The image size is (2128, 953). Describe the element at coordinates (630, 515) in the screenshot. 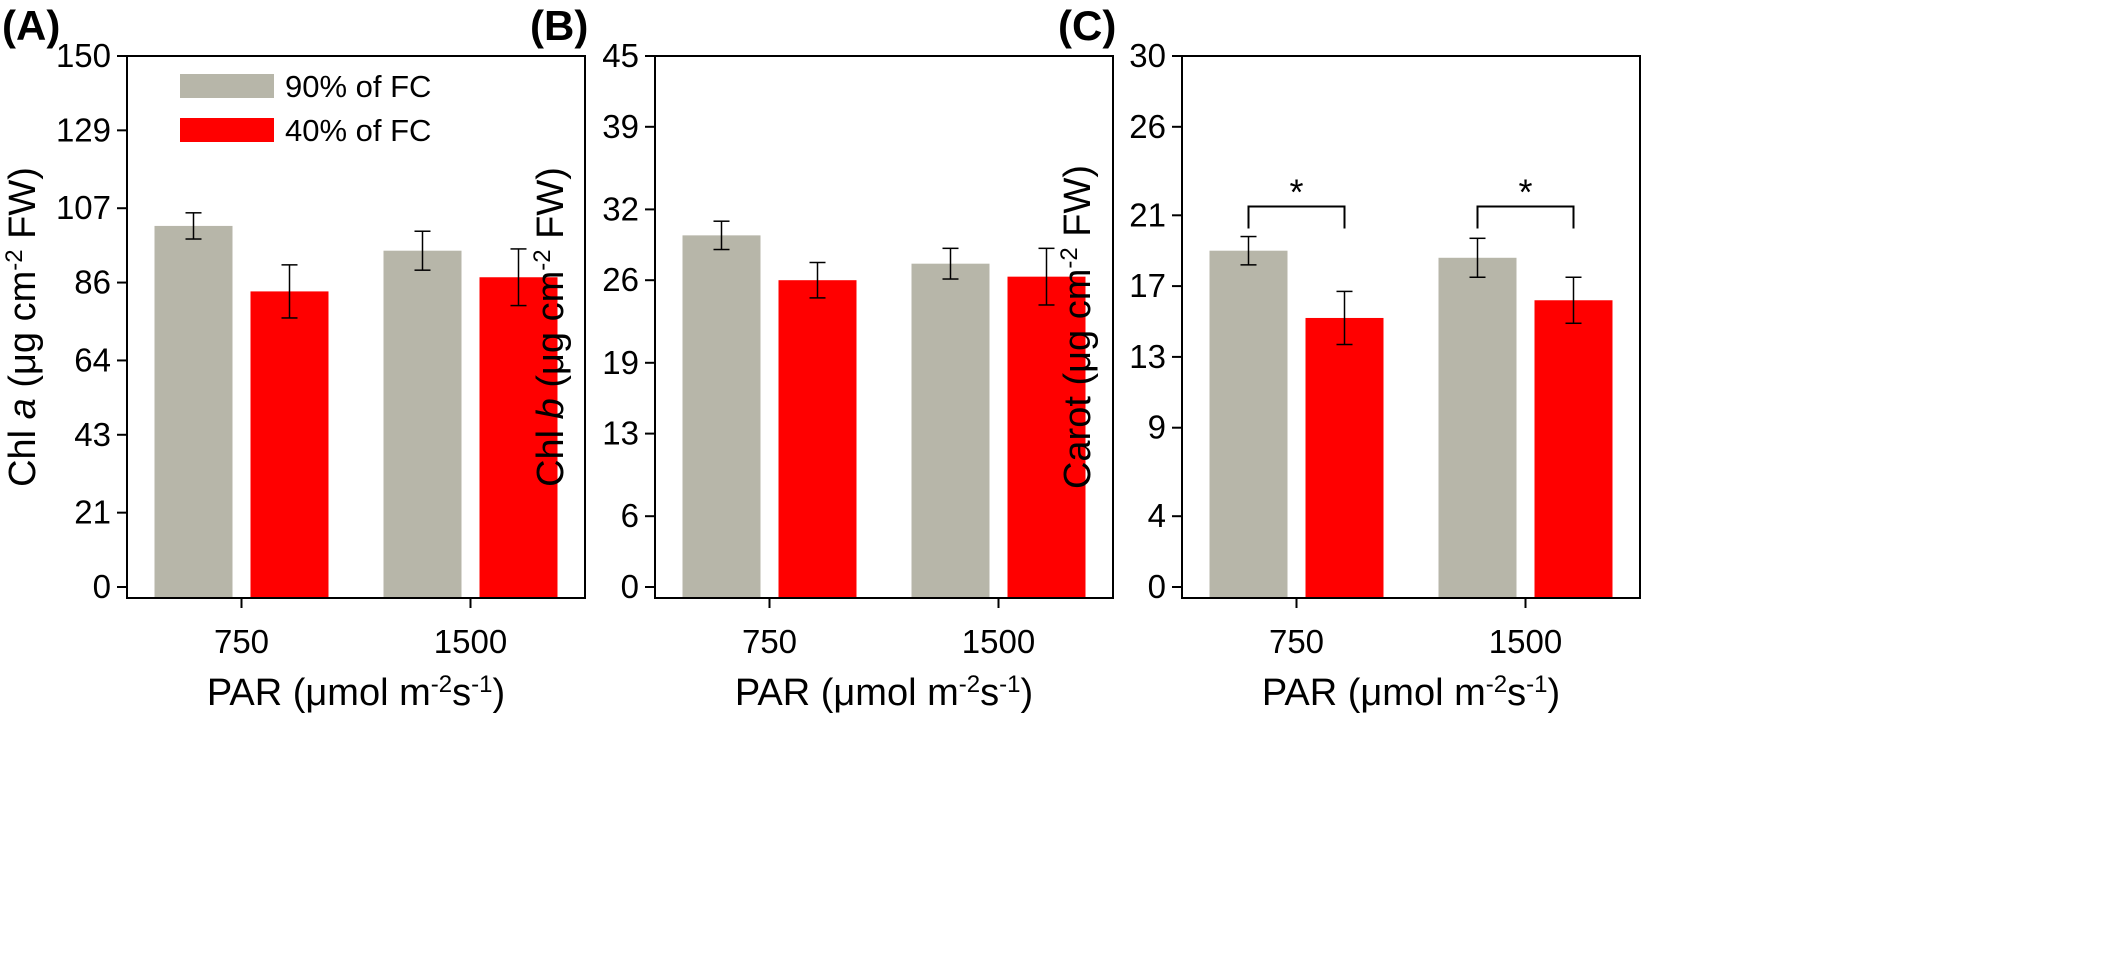

I see `y-tick-label: 6` at that location.